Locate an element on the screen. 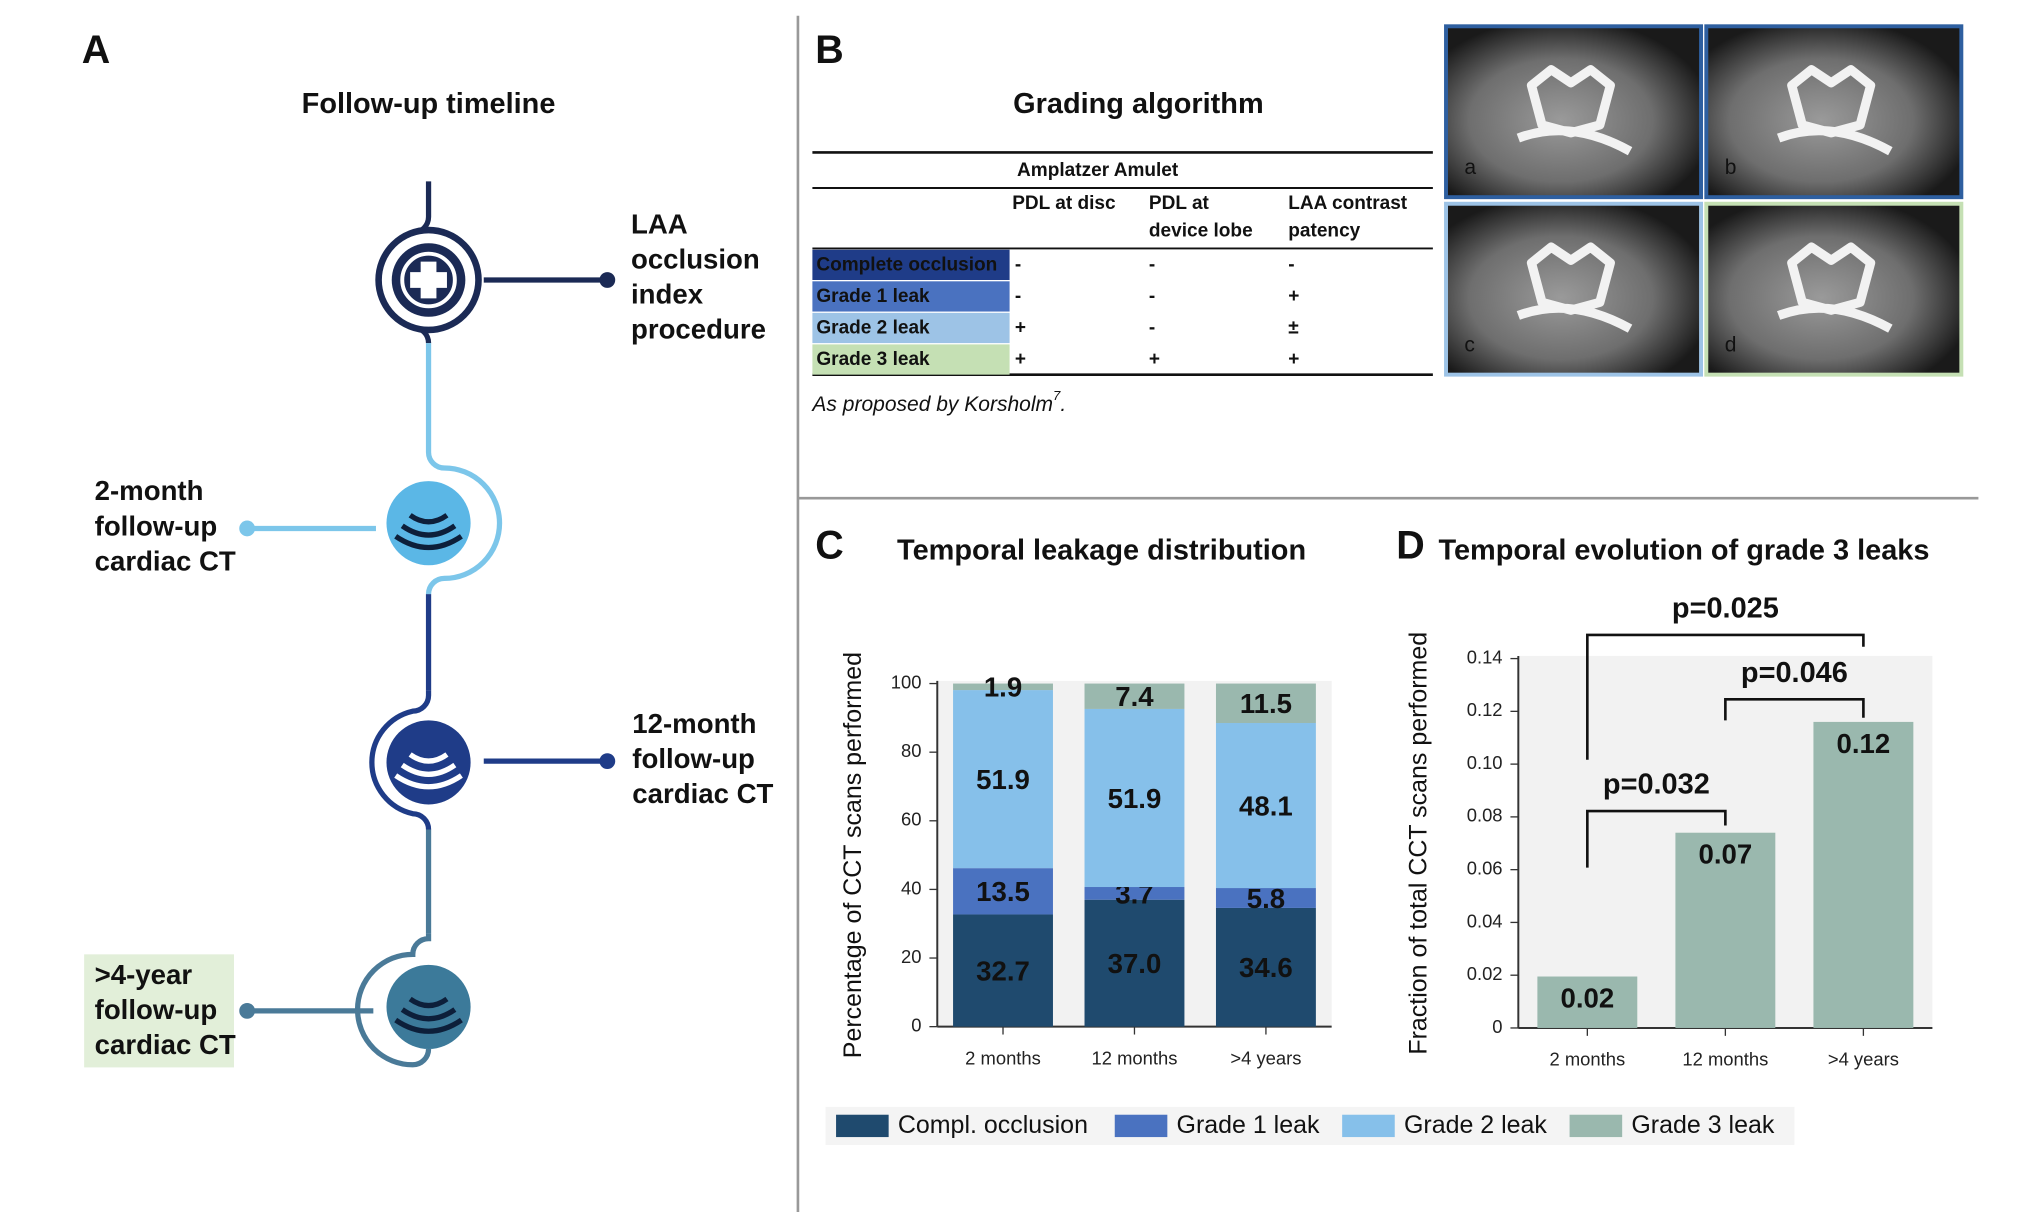  node-label: occlusion is located at coordinates (695, 258).